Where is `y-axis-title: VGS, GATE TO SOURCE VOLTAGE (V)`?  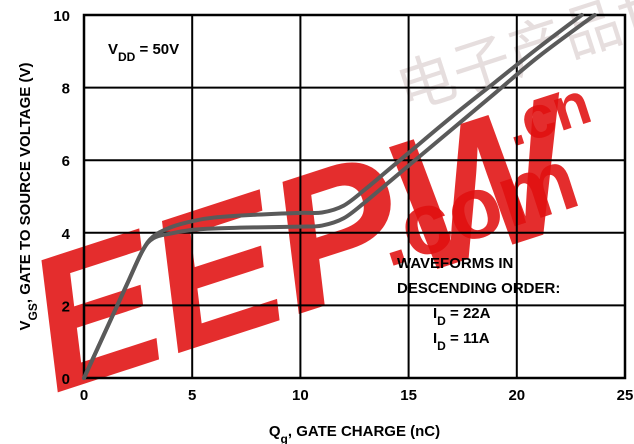 y-axis-title: VGS, GATE TO SOURCE VOLTAGE (V) is located at coordinates (28, 197).